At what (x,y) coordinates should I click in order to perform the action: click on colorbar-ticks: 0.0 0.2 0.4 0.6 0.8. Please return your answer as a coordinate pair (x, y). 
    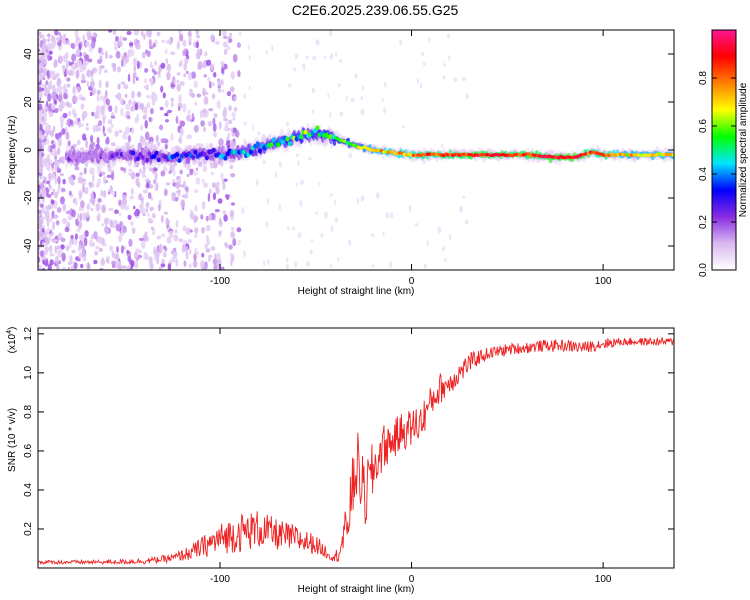
    Looking at the image, I should click on (717, 174).